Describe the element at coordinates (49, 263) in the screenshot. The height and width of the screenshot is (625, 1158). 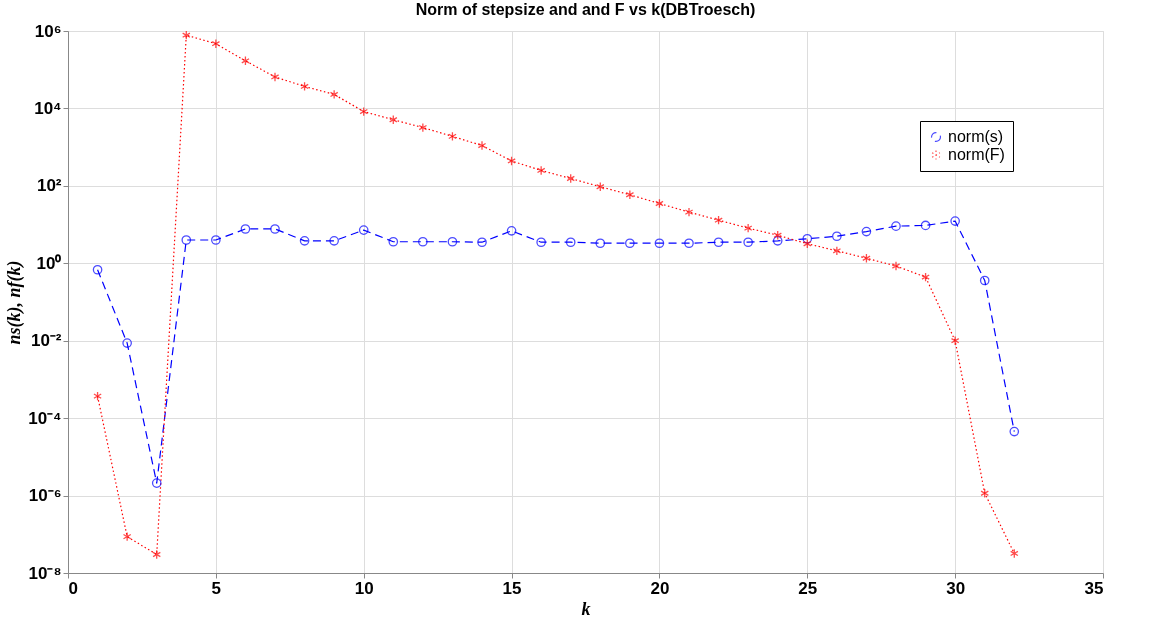
I see `y-tick-label: 10⁰` at that location.